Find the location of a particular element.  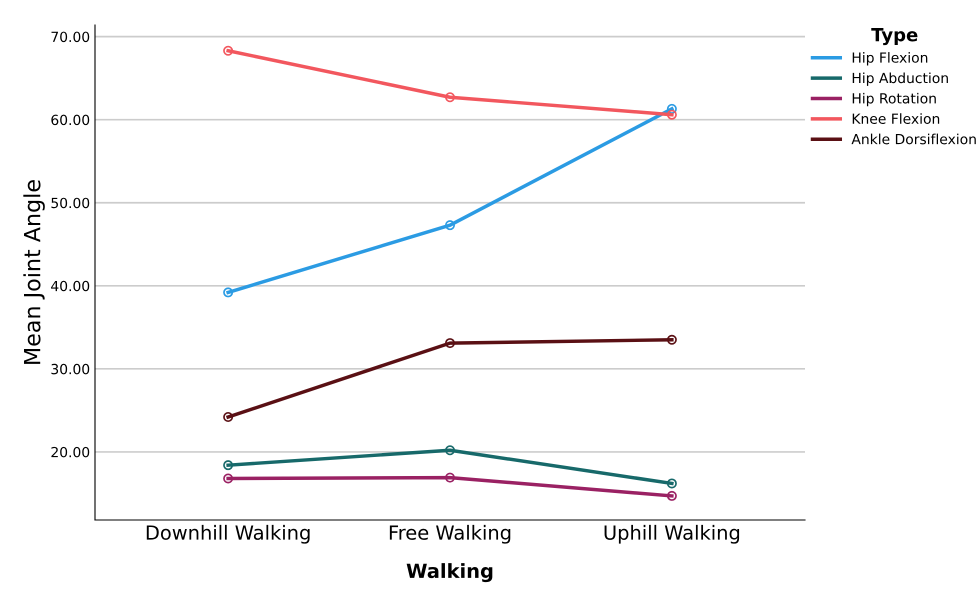

legend-label: Hip Flexion is located at coordinates (890, 59).